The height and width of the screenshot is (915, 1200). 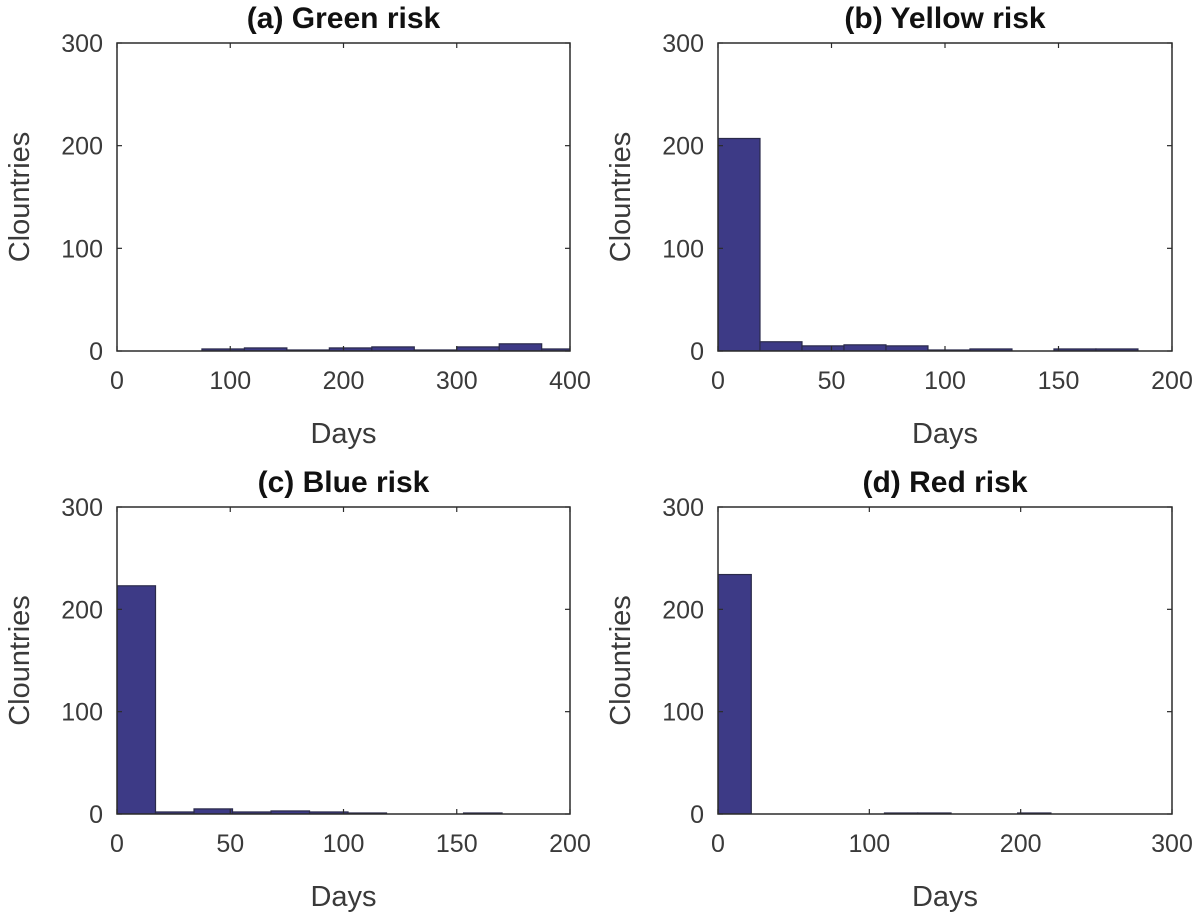 I want to click on chart-yellow-risk-ytick-label: 200, so click(x=683, y=147).